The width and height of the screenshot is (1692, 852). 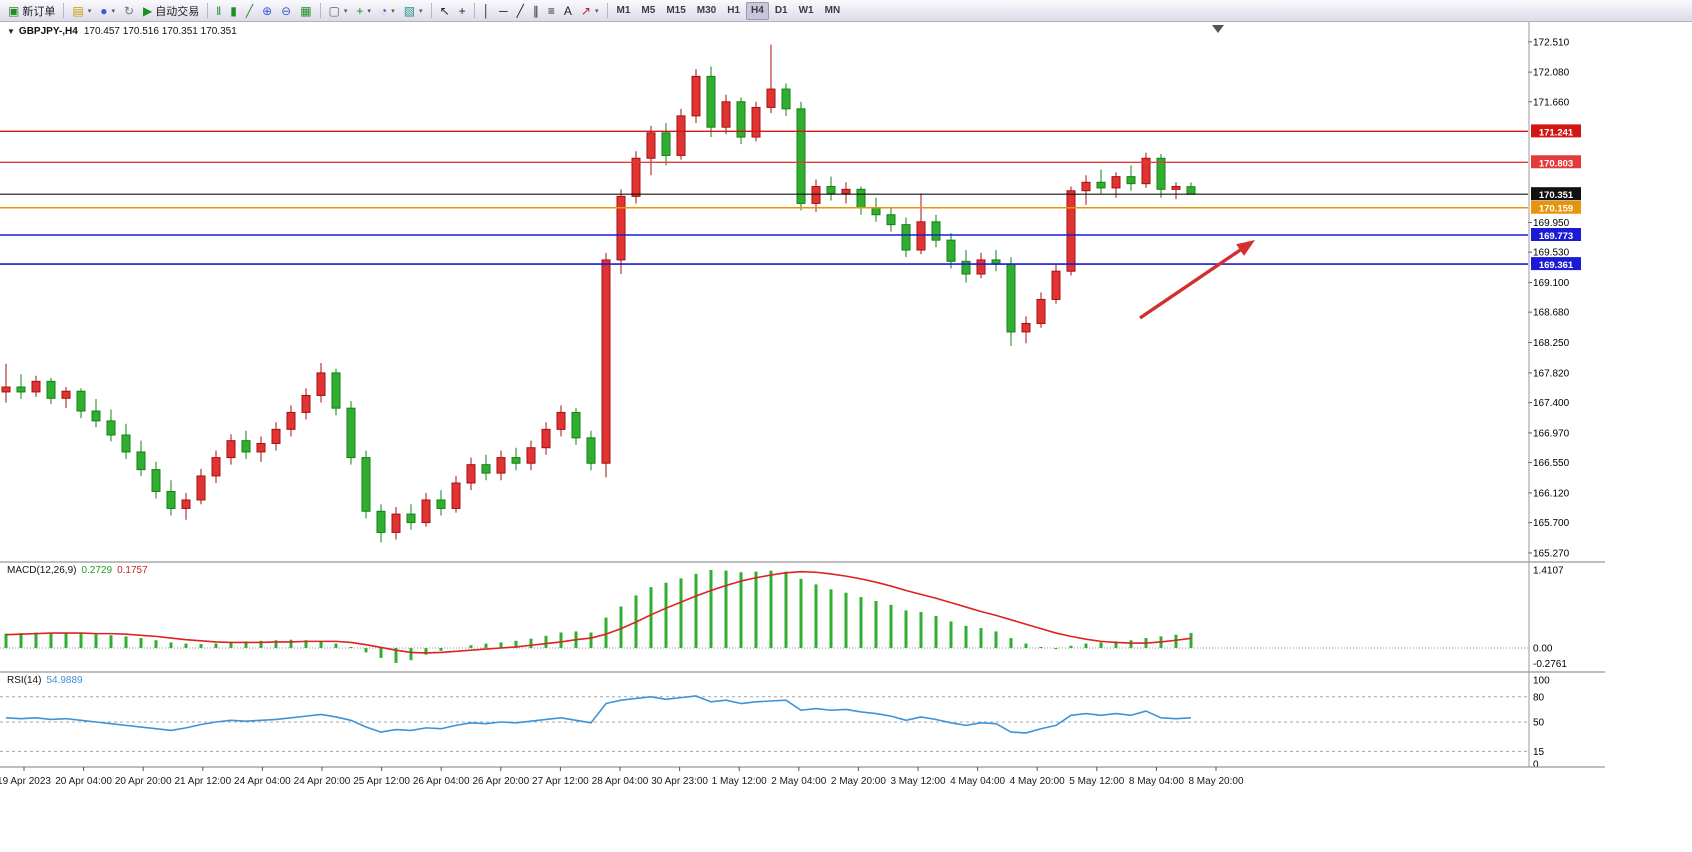 I want to click on one-click-trading-toggle: ▼, so click(x=11, y=31).